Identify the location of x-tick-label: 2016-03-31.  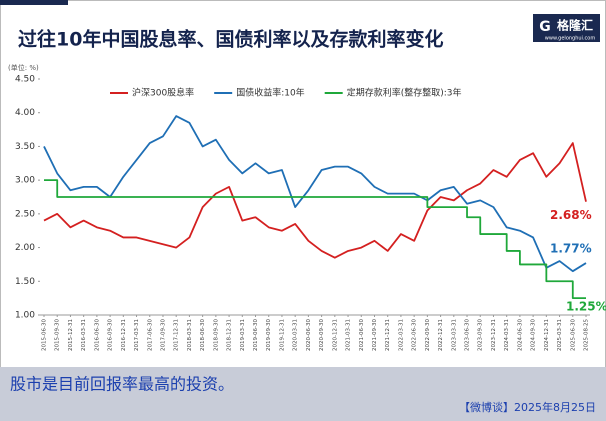
(84, 335).